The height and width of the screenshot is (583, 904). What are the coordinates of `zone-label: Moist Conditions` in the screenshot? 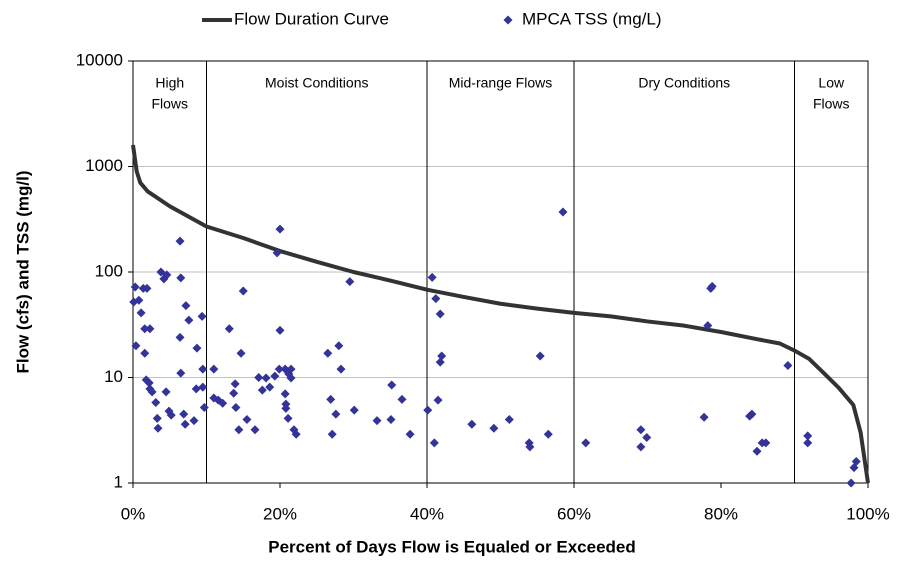 It's located at (317, 83).